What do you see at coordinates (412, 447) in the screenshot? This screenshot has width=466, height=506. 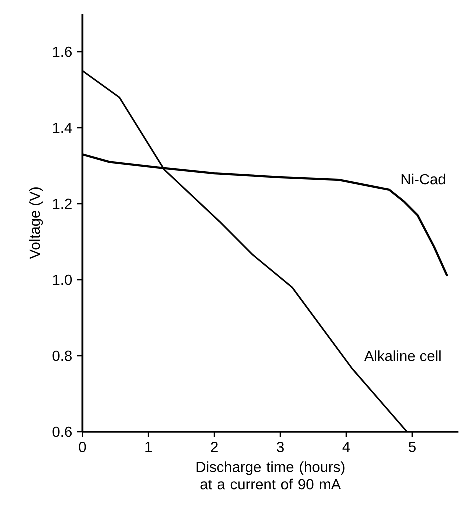 I see `x-tick-label: 5` at bounding box center [412, 447].